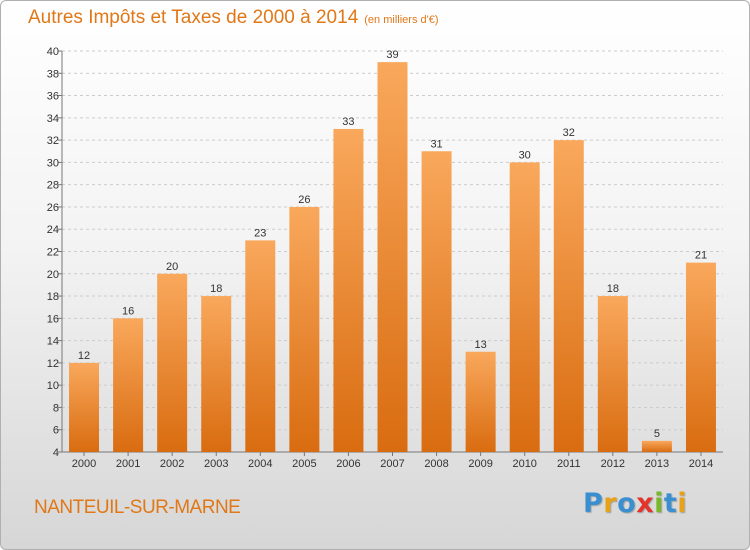 This screenshot has width=750, height=550. What do you see at coordinates (260, 464) in the screenshot?
I see `x-tick-label: 2004` at bounding box center [260, 464].